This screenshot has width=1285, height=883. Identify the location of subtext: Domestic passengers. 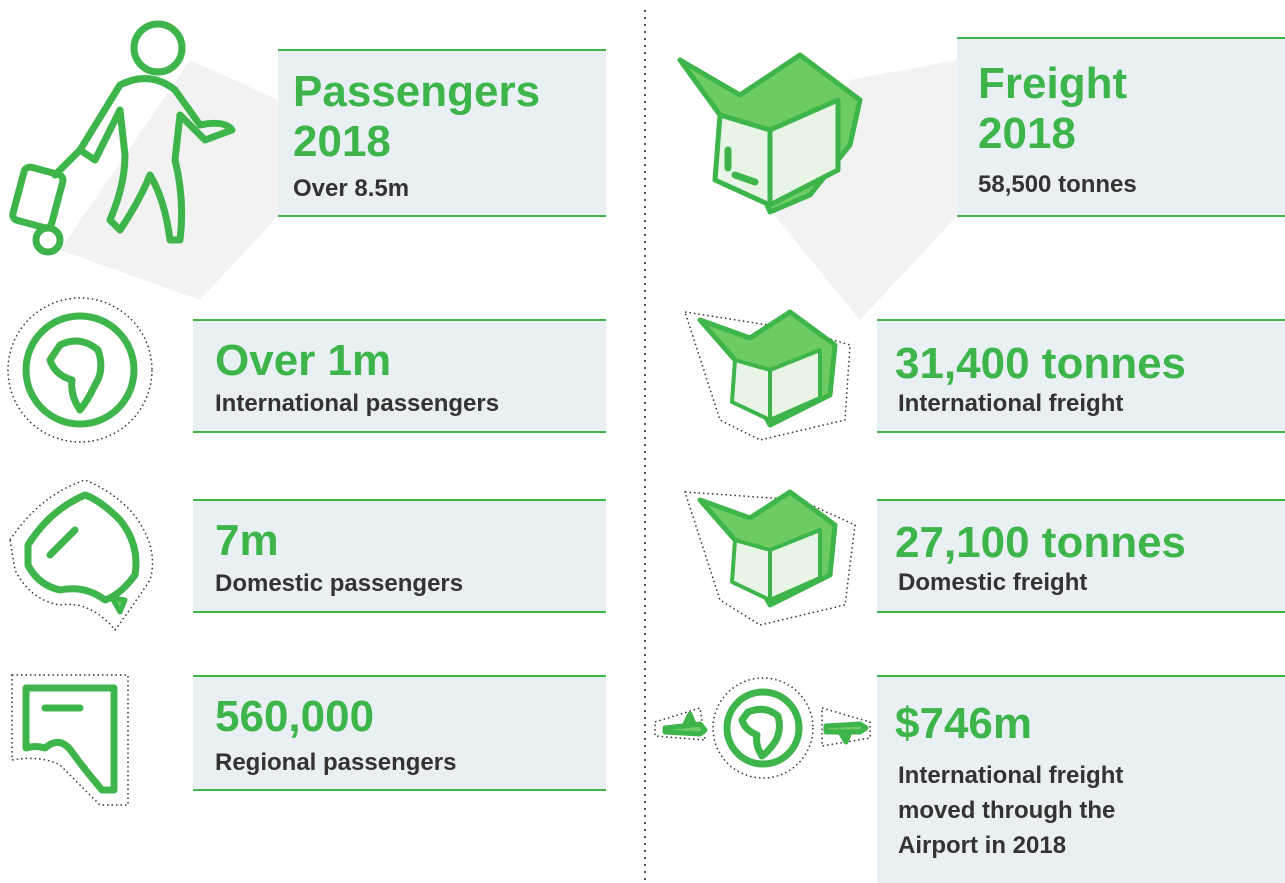
(339, 583).